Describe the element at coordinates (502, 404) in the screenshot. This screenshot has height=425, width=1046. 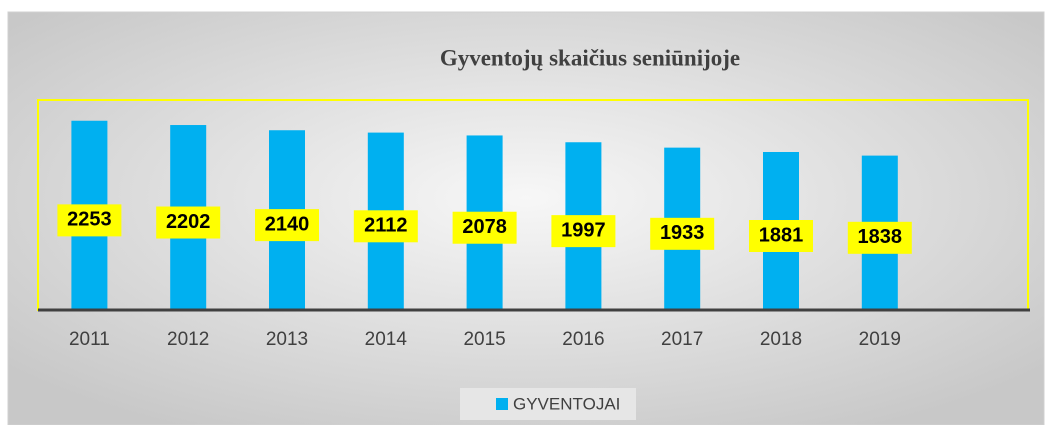
I see `legend-swatch` at that location.